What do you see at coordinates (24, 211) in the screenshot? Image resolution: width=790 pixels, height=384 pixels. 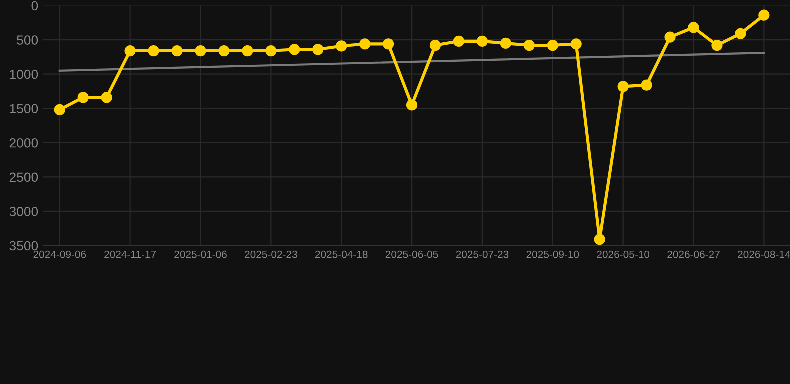 I see `y-tick-label: 3000` at bounding box center [24, 211].